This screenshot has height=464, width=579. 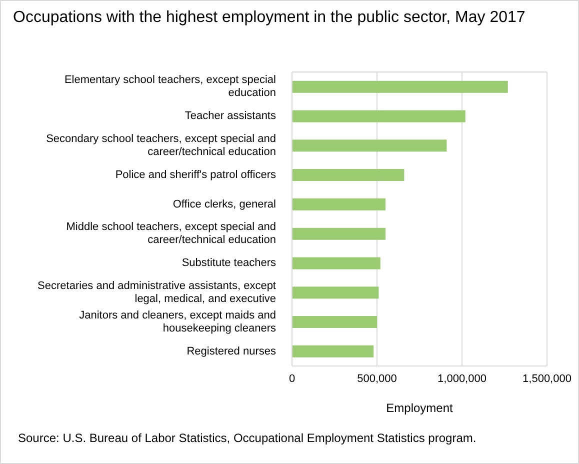 I want to click on x-tick-label: 500,000, so click(x=377, y=378).